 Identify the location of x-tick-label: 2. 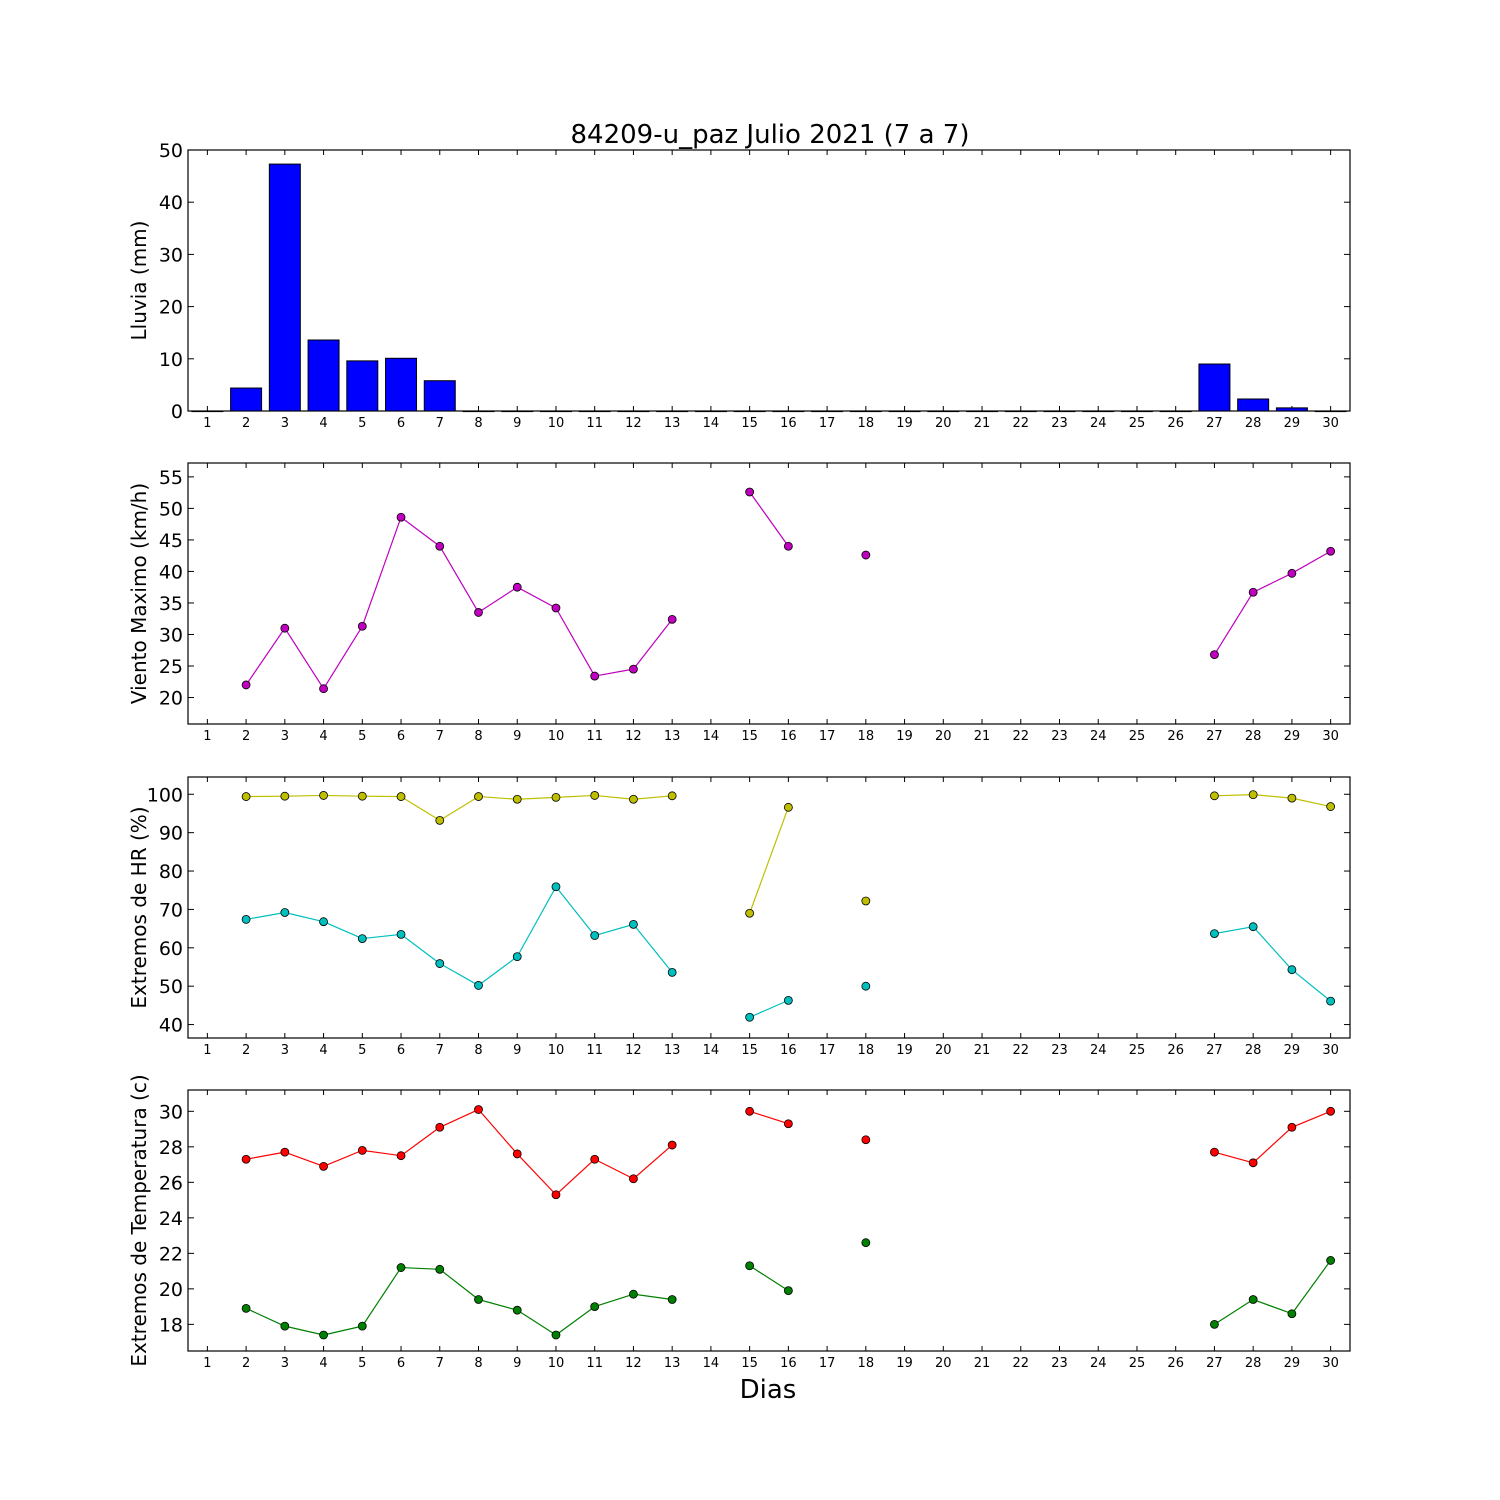
(246, 423).